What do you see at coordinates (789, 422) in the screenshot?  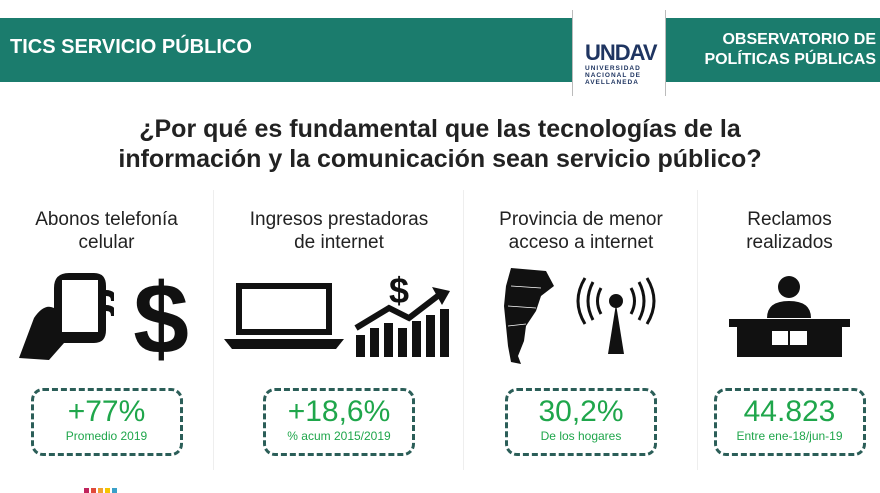 I see `stat-box: 44.823 Entre ene-18/jun-19` at bounding box center [789, 422].